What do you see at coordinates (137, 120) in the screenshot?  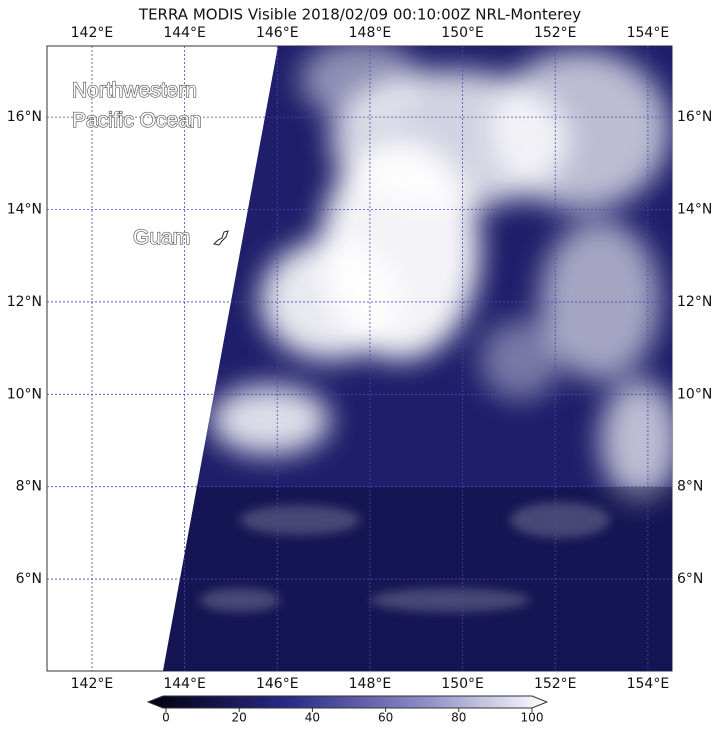 I see `ocean-label: Pacific Ocean` at bounding box center [137, 120].